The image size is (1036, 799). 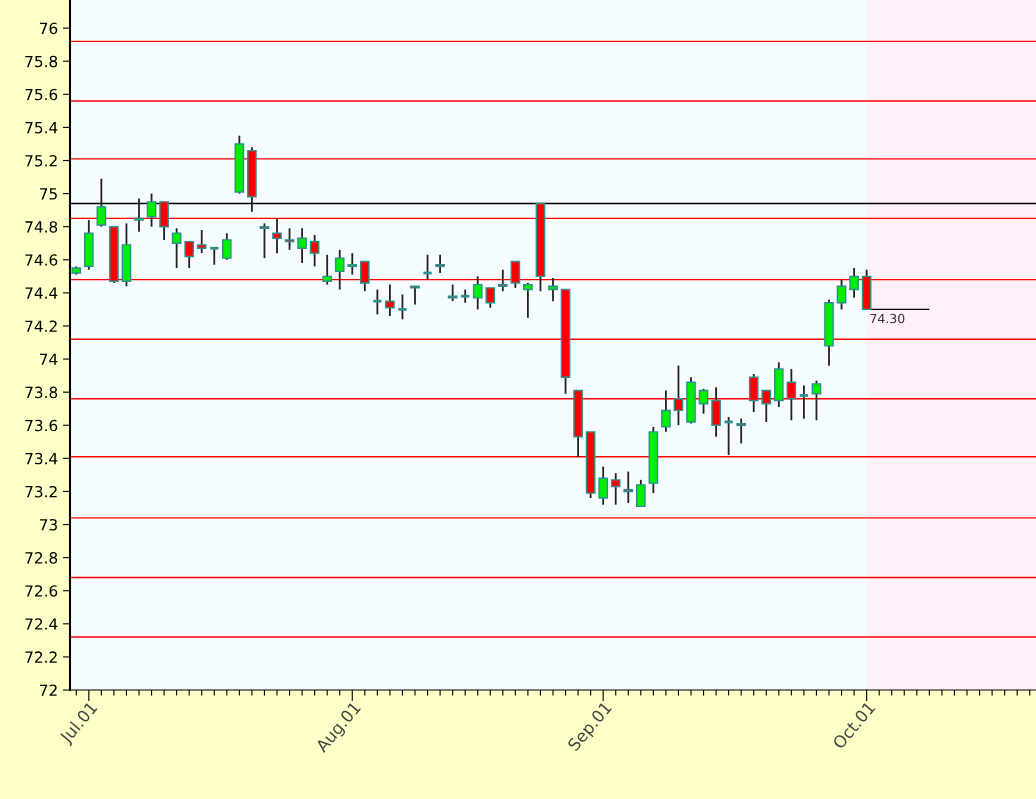 I want to click on y-tick-label: 72.8, so click(x=41, y=558).